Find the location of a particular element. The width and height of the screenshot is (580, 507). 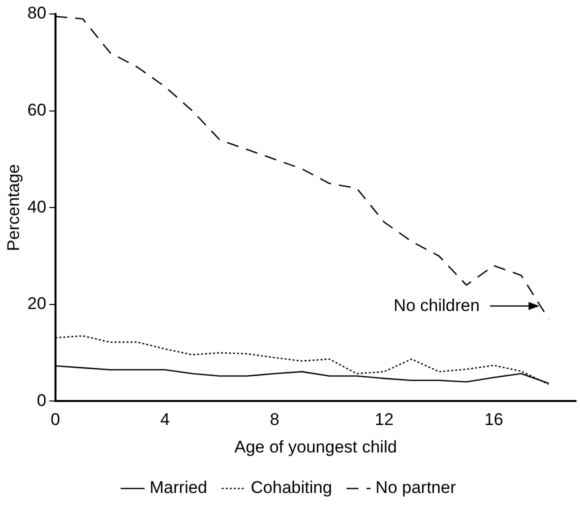

x-tick-label: 0 is located at coordinates (55, 420).